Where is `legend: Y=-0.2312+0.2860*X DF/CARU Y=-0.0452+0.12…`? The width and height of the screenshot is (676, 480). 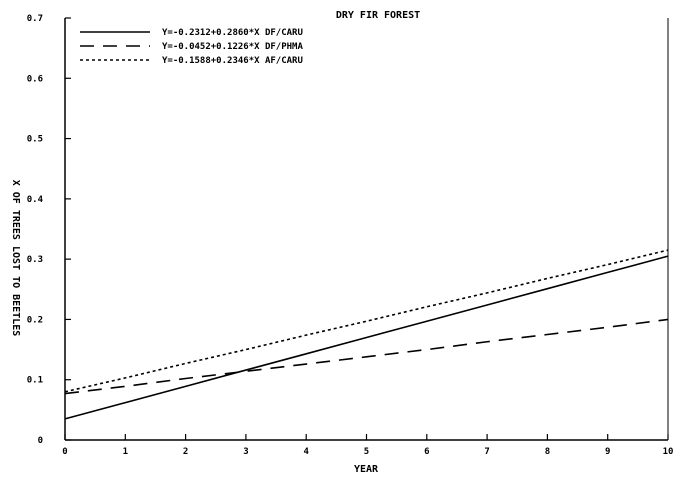
legend: Y=-0.2312+0.2860*X DF/CARU Y=-0.0452+0.12… is located at coordinates (191, 47).